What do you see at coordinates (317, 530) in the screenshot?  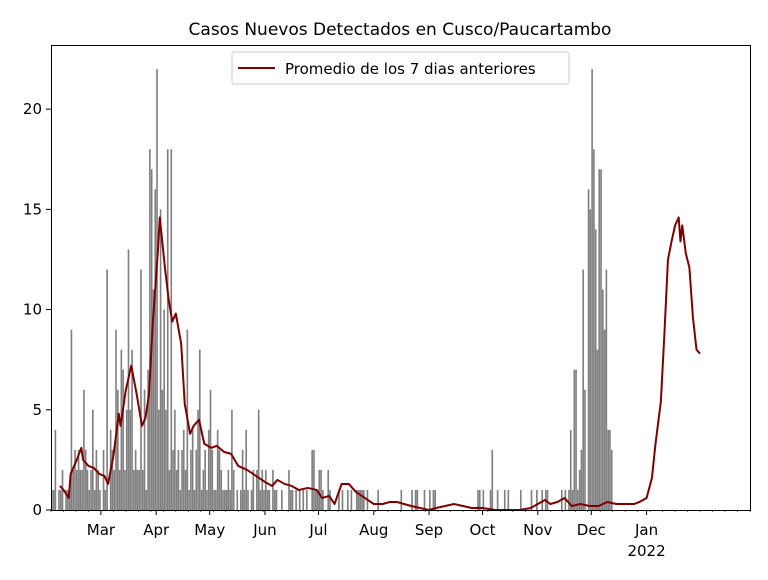 I see `x-tick-label: Jul` at bounding box center [317, 530].